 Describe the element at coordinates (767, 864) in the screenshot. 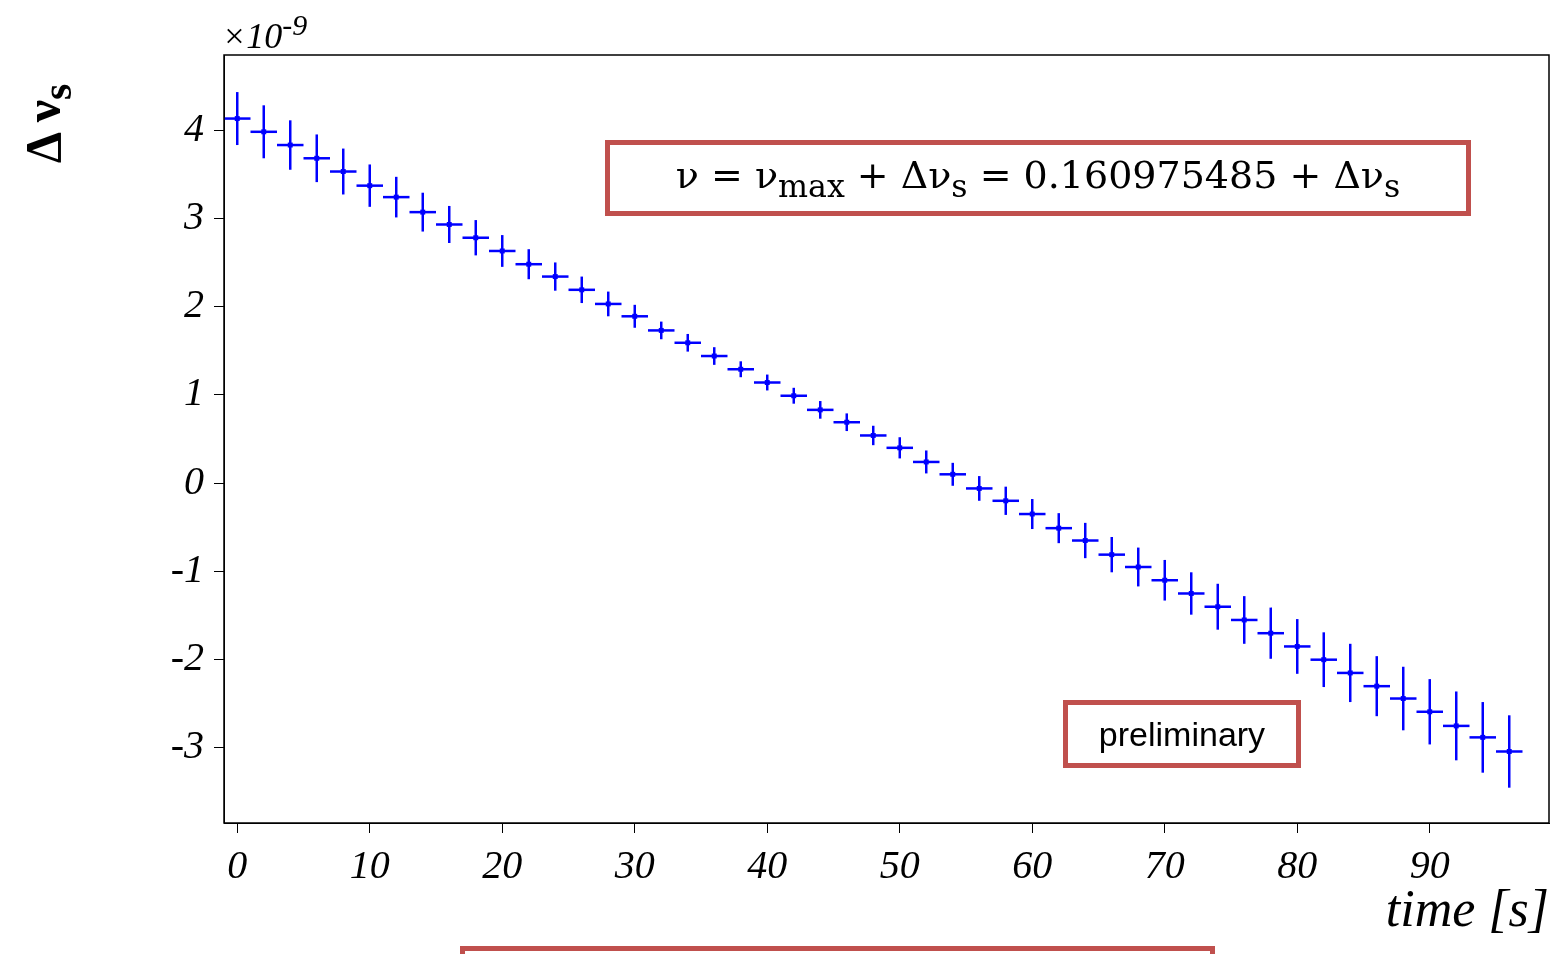

I see `x-tick-label: 40` at that location.